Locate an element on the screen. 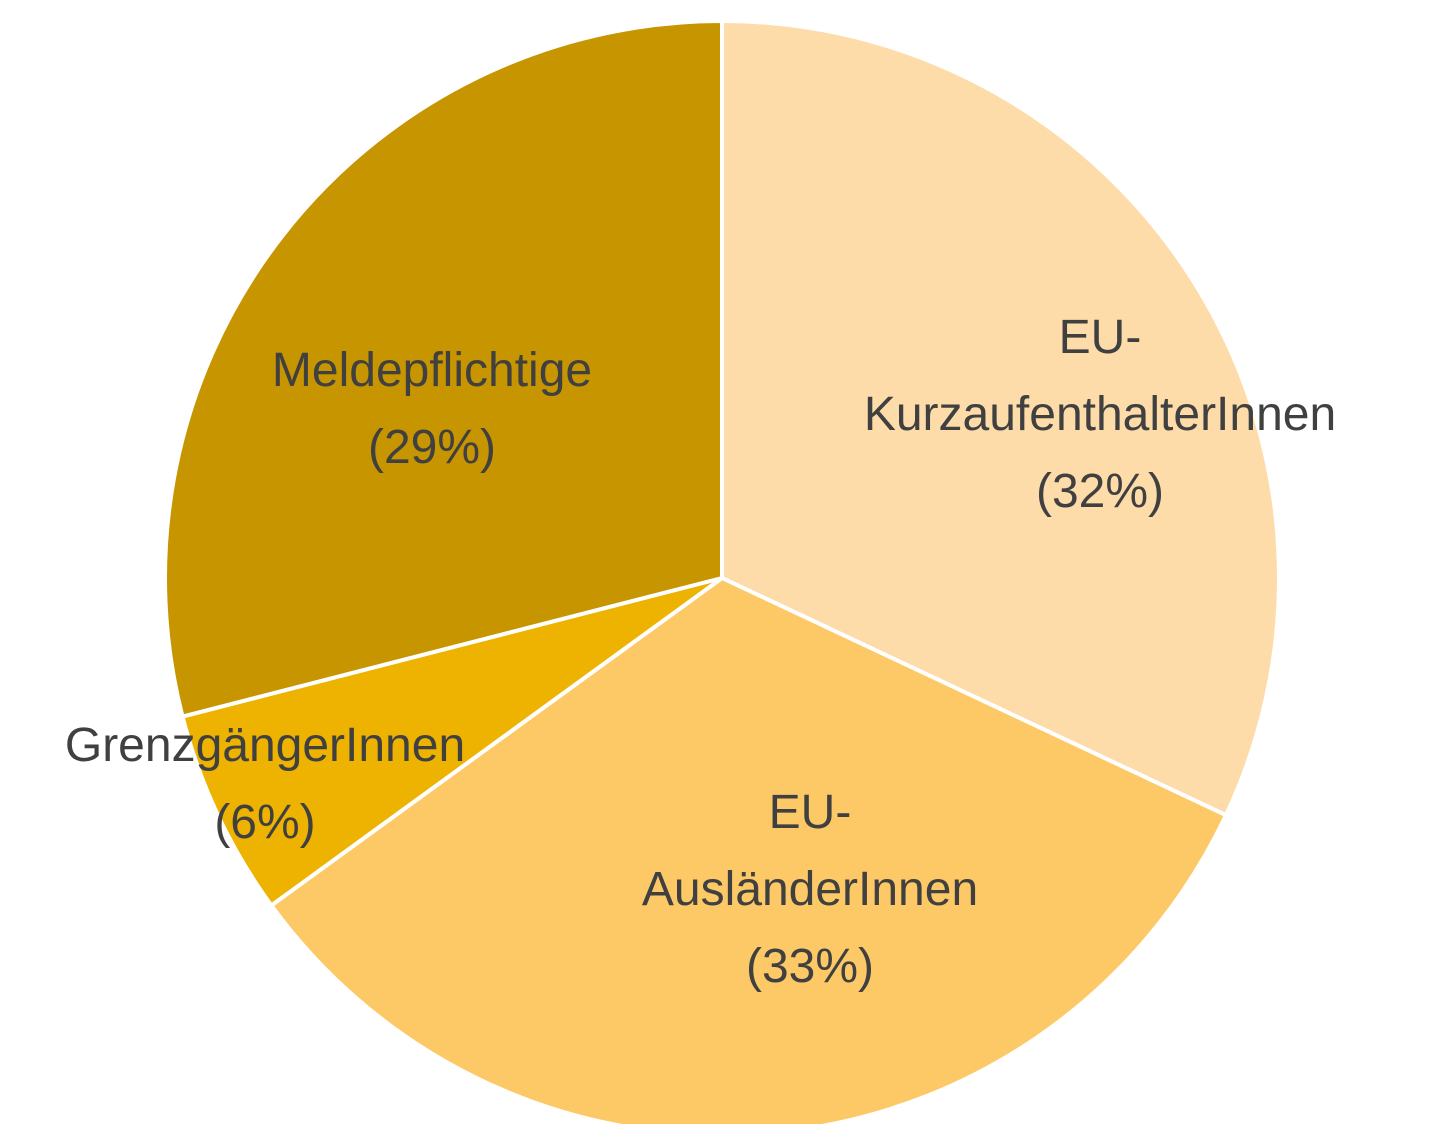  value-label: (6%) is located at coordinates (265, 822).